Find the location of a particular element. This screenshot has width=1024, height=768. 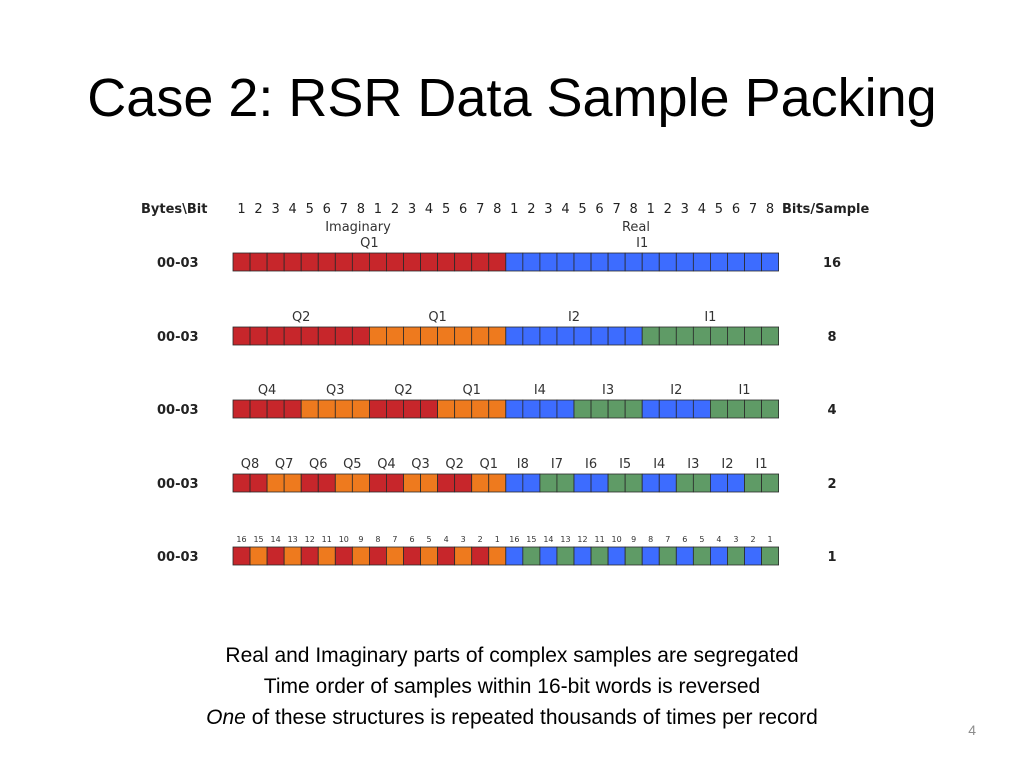

byte-range-label: 00-03 is located at coordinates (178, 557).